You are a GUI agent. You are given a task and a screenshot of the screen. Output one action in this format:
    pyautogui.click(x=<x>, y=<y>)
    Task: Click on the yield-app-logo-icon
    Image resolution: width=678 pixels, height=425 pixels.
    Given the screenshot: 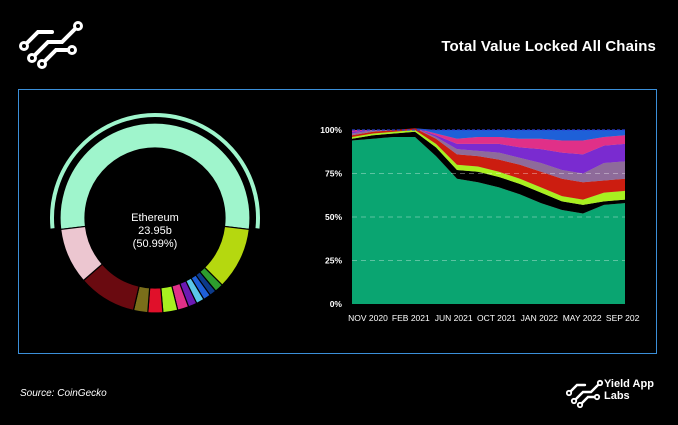 What is the action you would take?
    pyautogui.click(x=51, y=45)
    